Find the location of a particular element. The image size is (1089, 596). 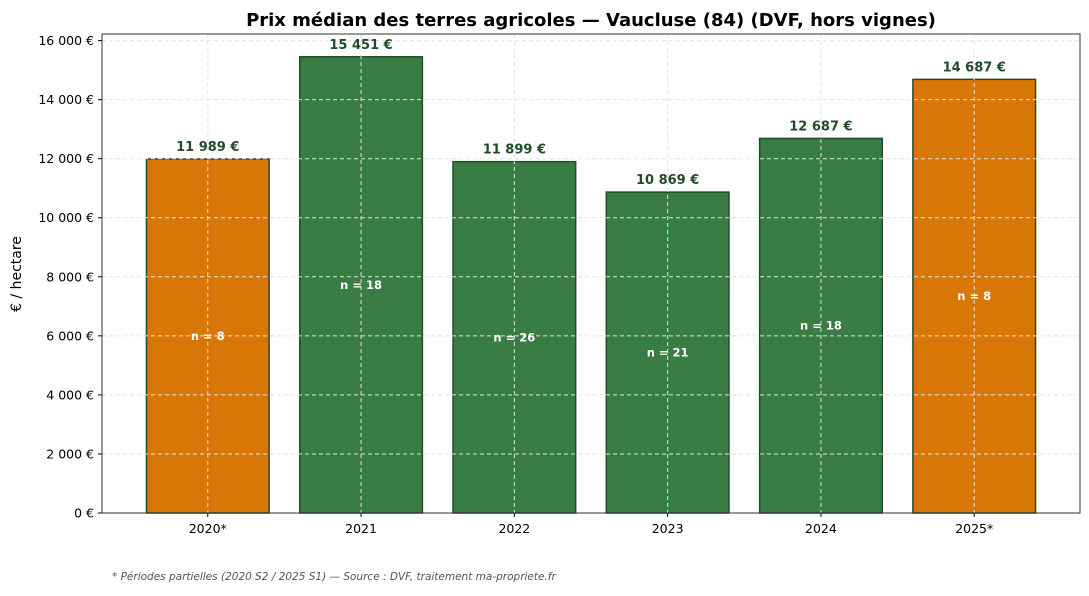

y-tick-label: 14 000 € is located at coordinates (66, 99).